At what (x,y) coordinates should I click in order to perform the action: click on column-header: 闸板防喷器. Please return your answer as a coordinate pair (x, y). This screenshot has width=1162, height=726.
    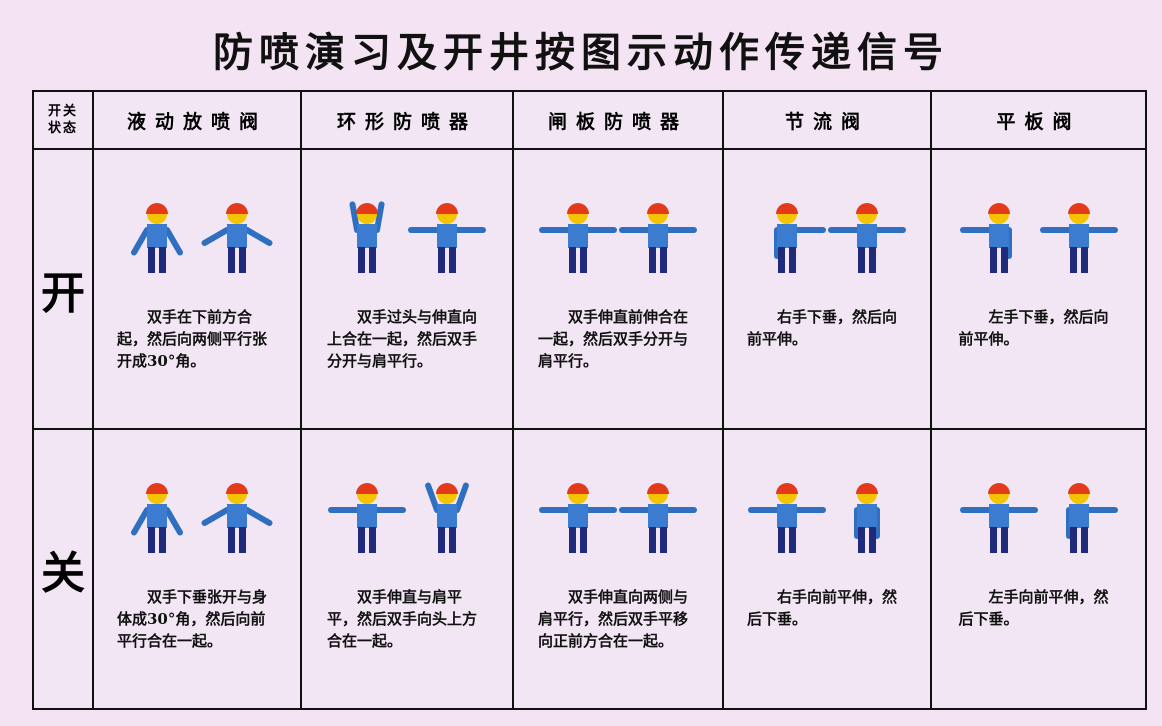
    Looking at the image, I should click on (618, 120).